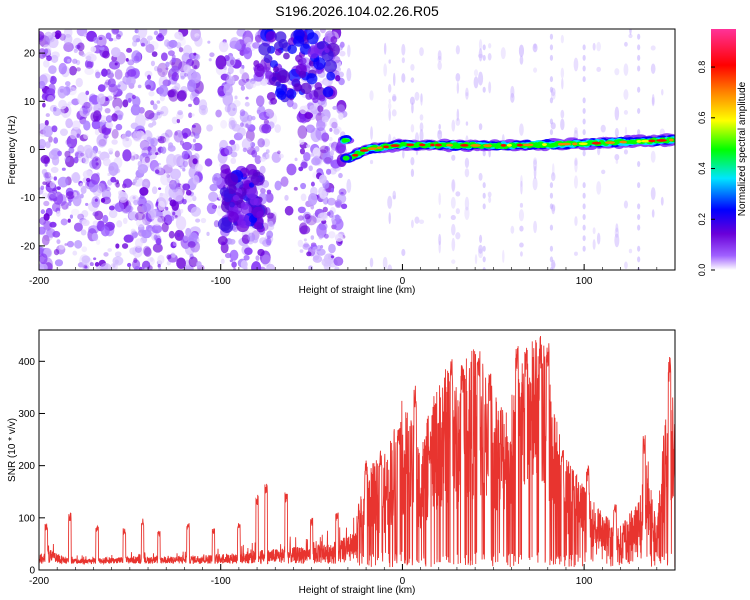 The image size is (750, 600). I want to click on snr-x-tick-label: 0, so click(403, 581).